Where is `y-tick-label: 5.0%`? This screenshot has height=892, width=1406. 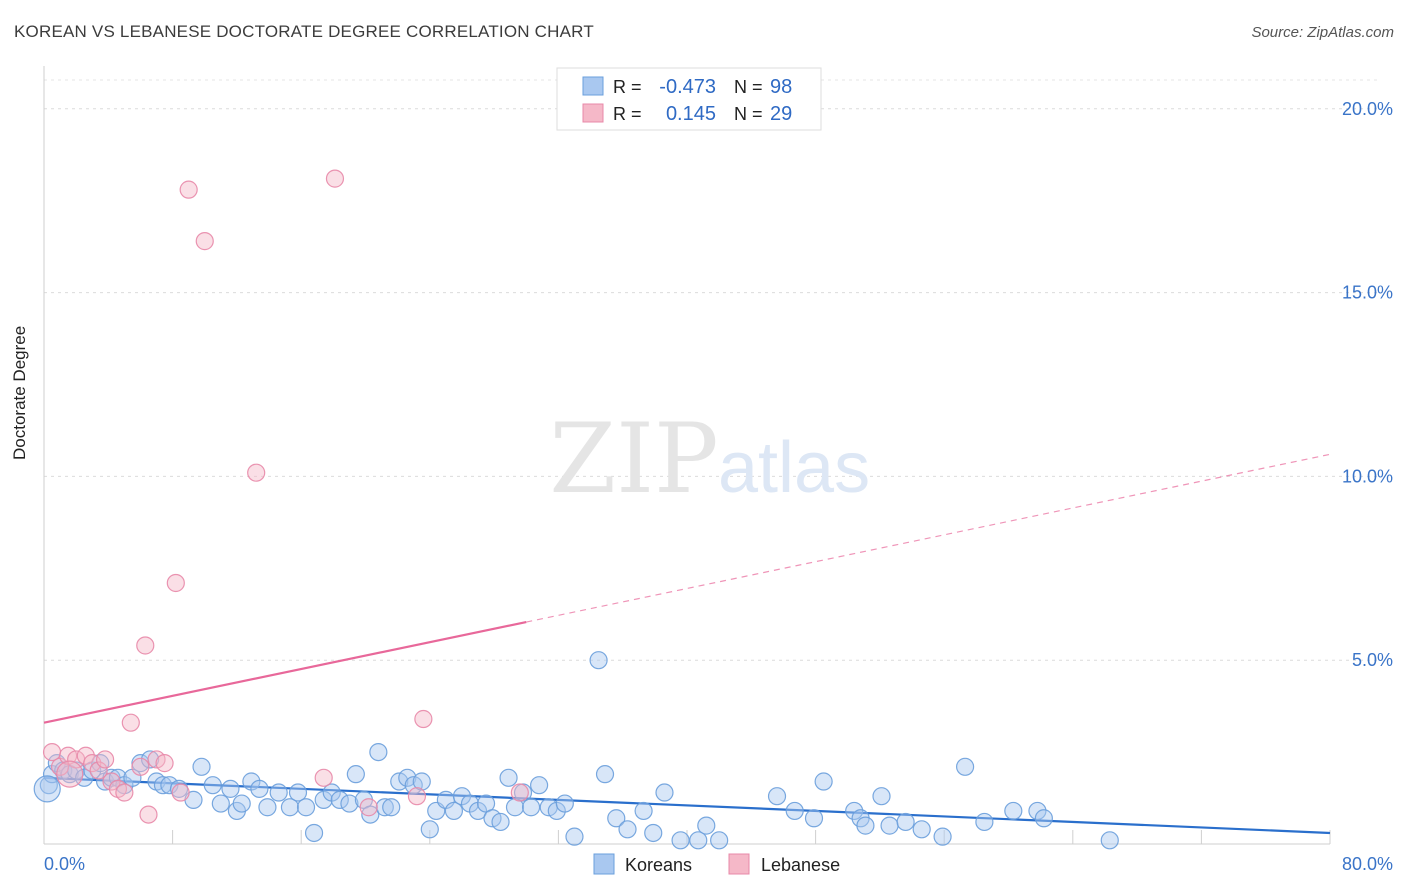
y-tick-label: 5.0% is located at coordinates (1372, 660).